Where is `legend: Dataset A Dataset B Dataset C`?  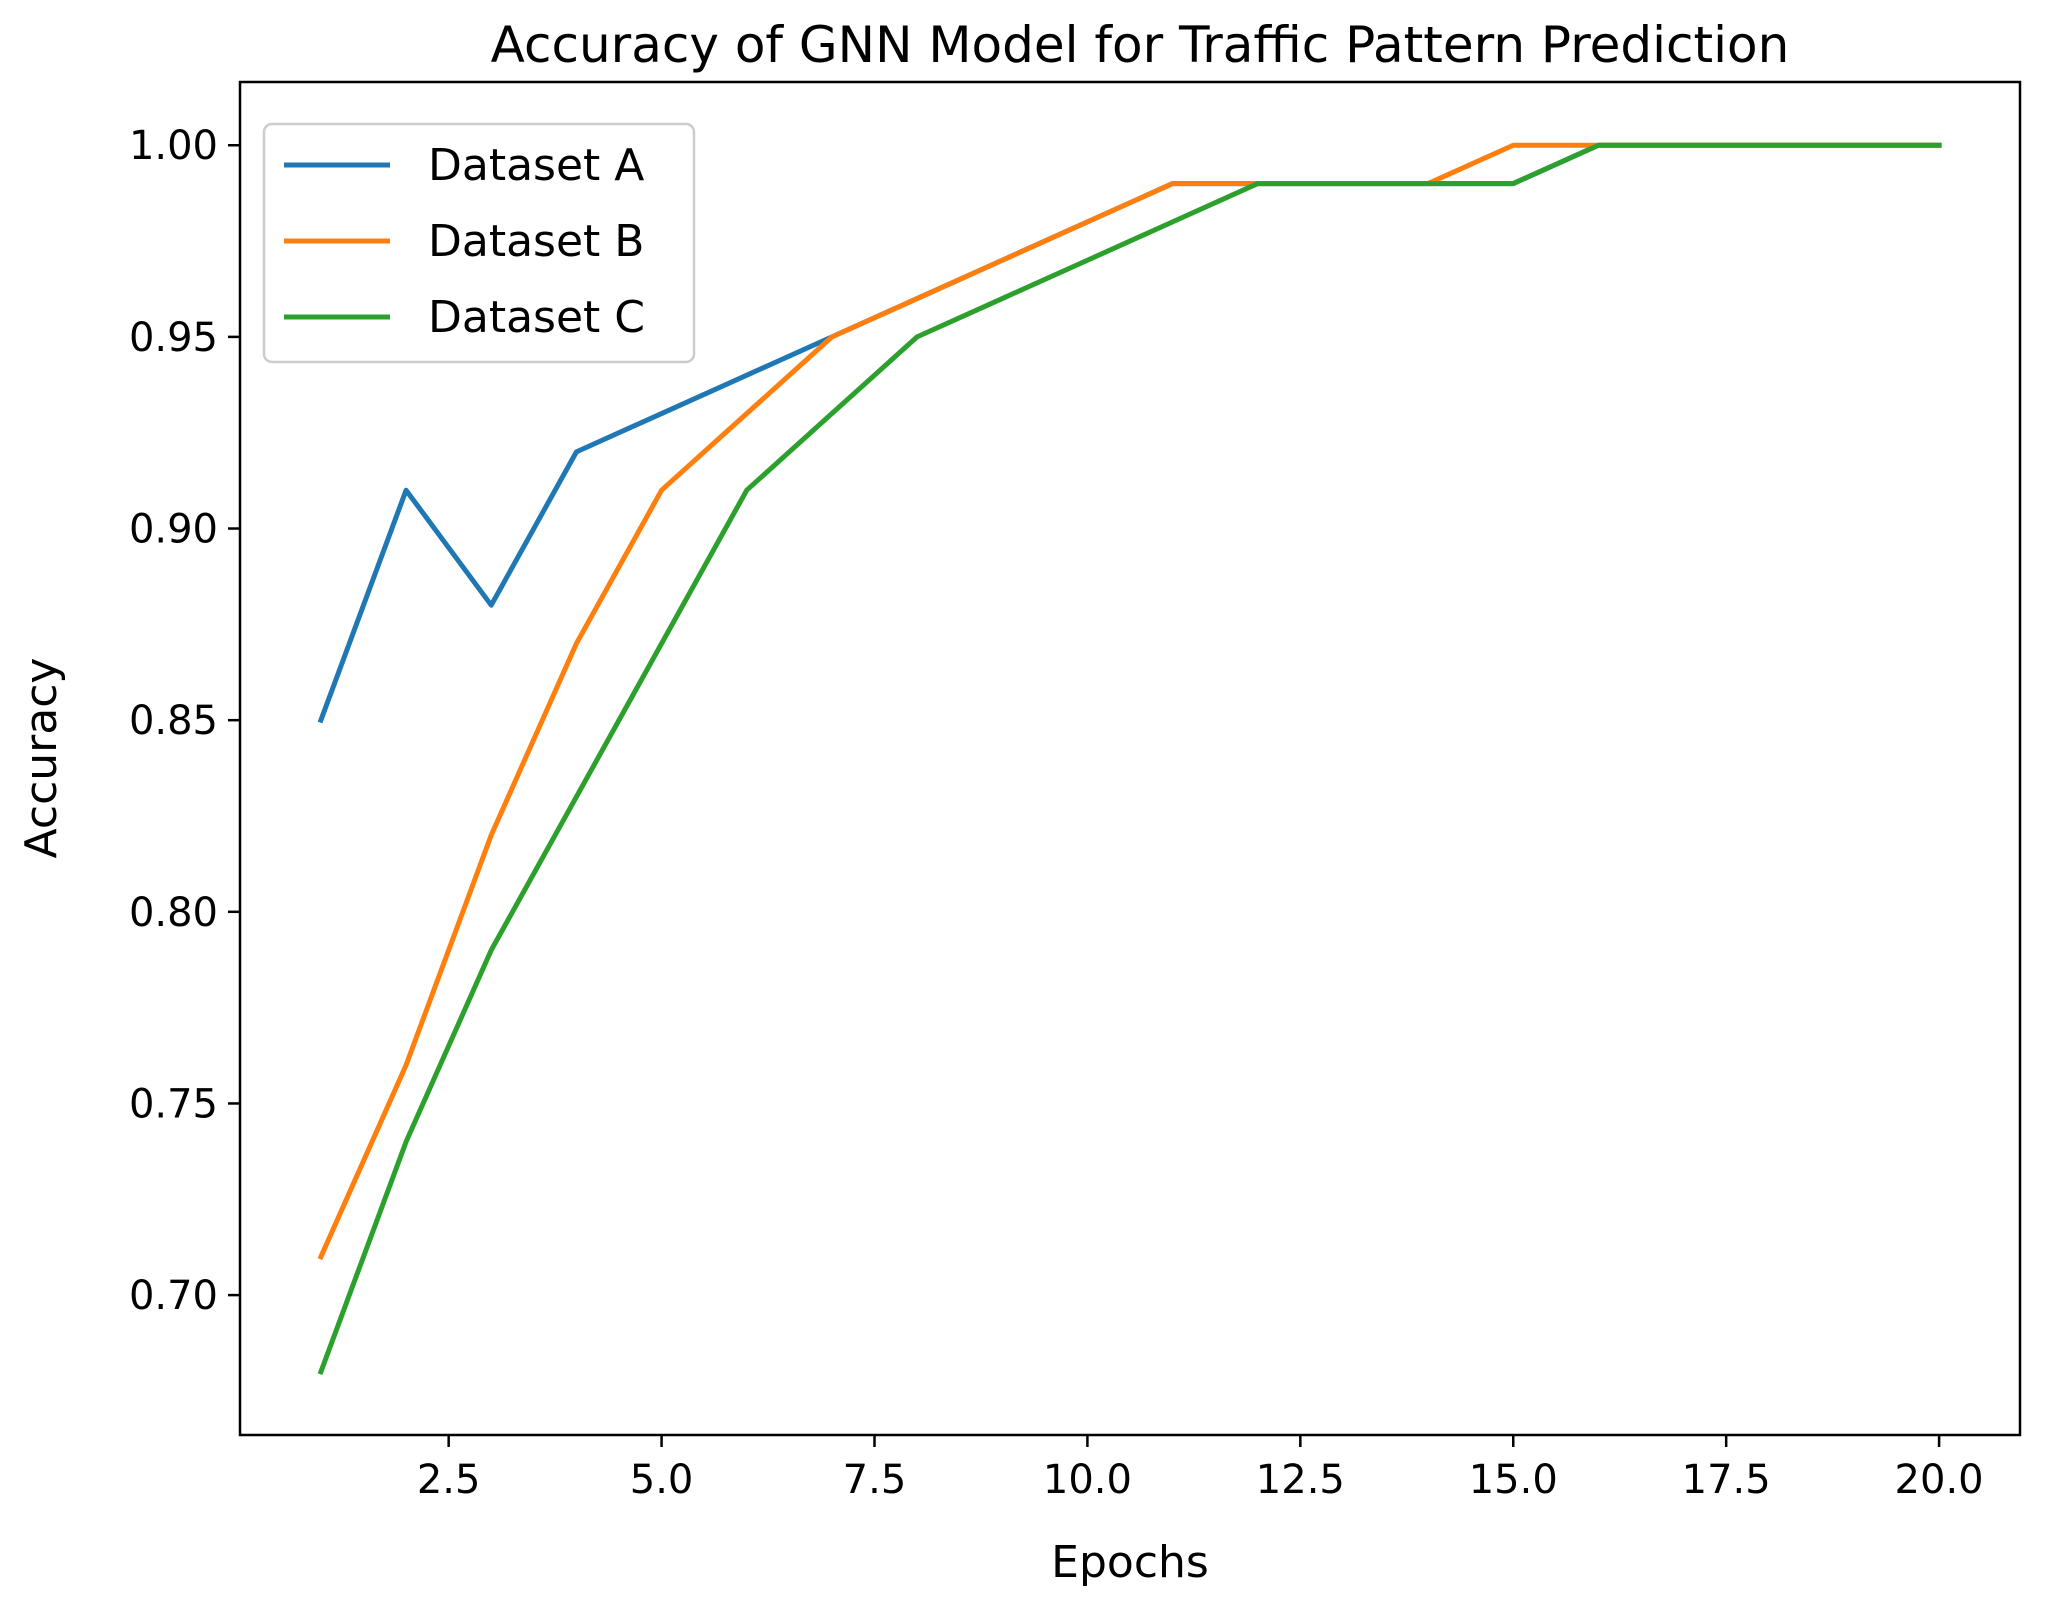 legend: Dataset A Dataset B Dataset C is located at coordinates (479, 243).